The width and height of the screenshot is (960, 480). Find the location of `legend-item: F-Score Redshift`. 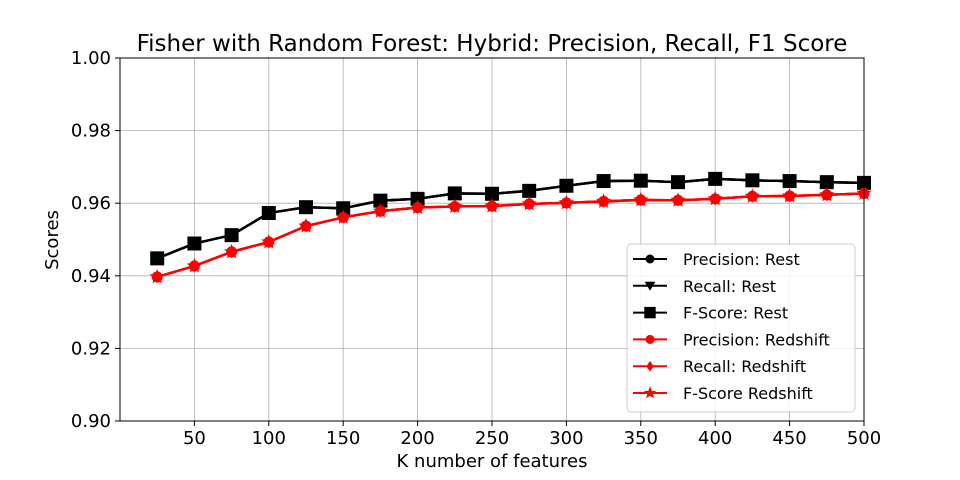

legend-item: F-Score Redshift is located at coordinates (723, 393).